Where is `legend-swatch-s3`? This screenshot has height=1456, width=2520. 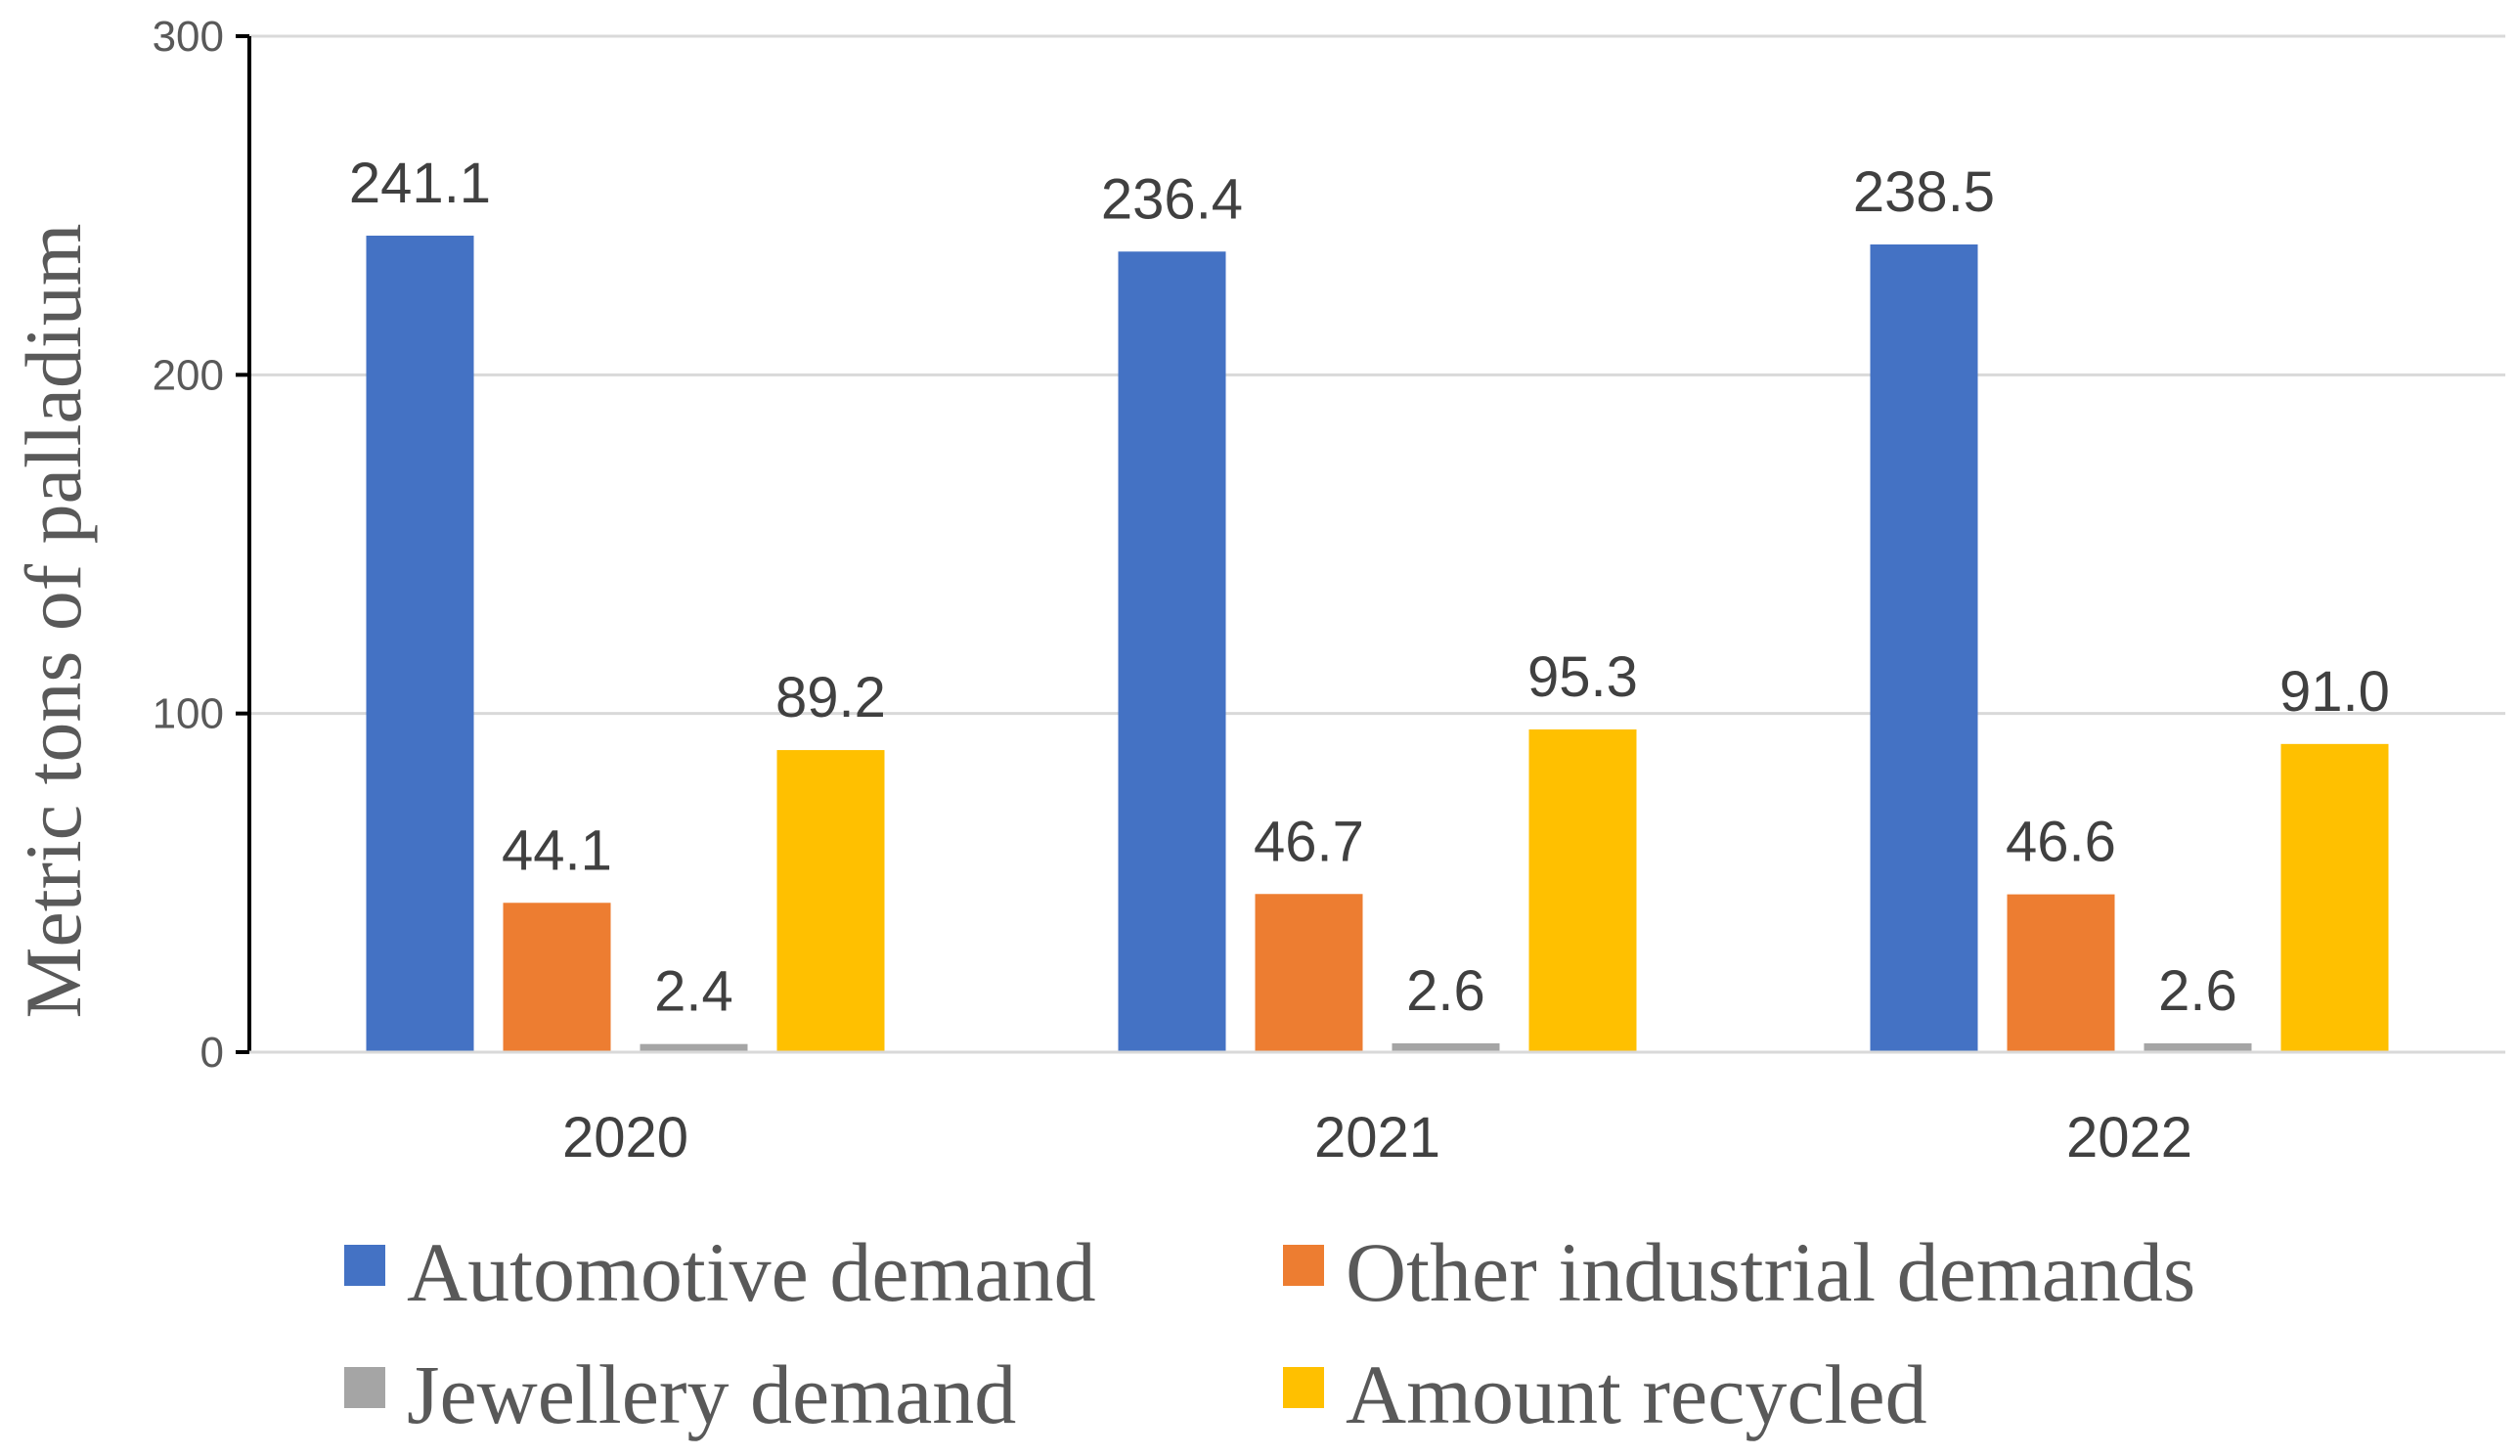 legend-swatch-s3 is located at coordinates (1303, 1387).